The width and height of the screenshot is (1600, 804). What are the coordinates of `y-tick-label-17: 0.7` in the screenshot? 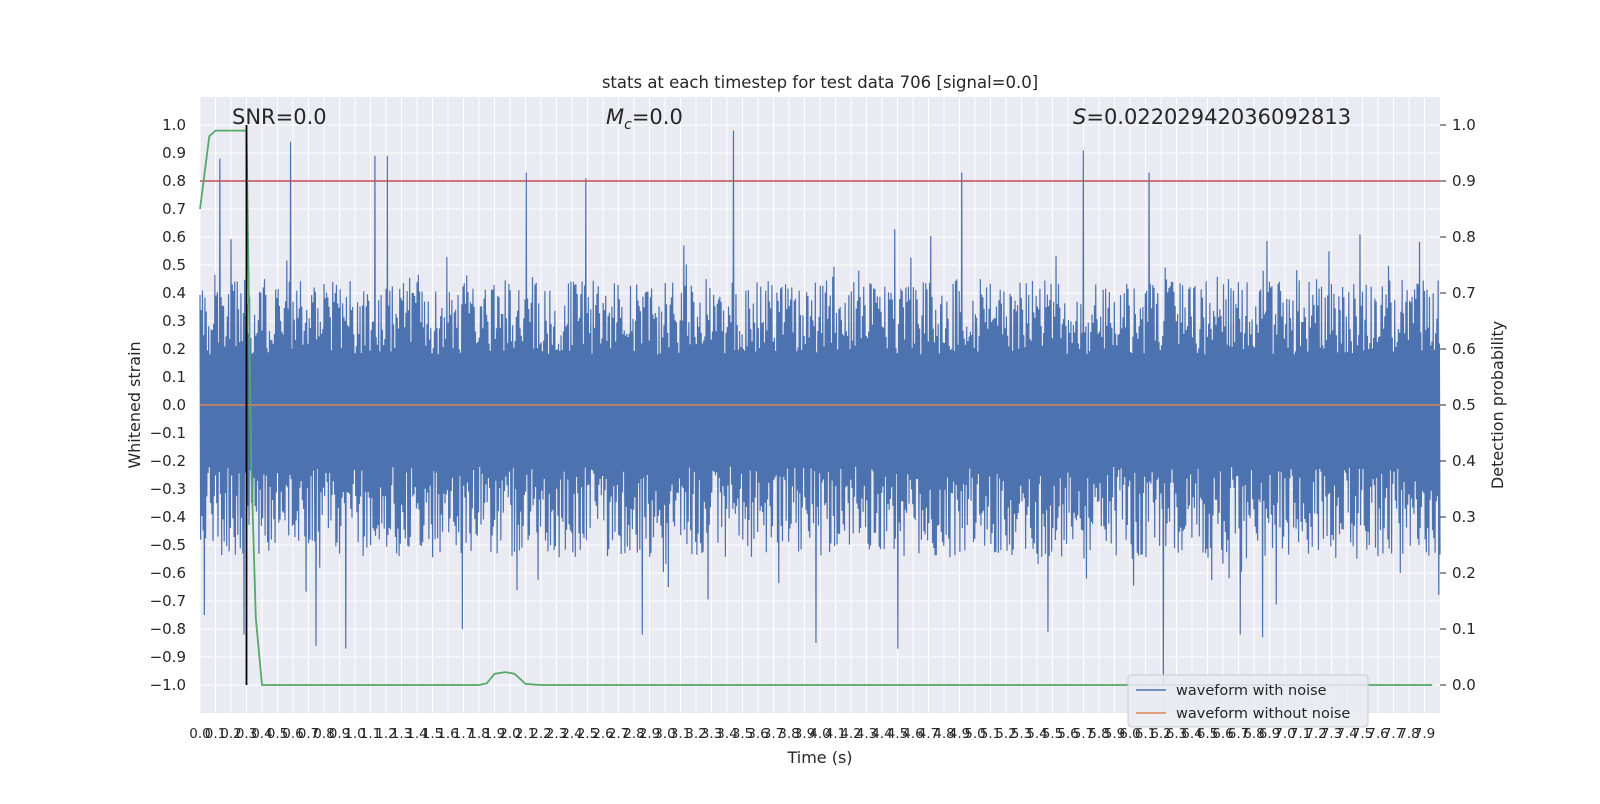 It's located at (174, 209).